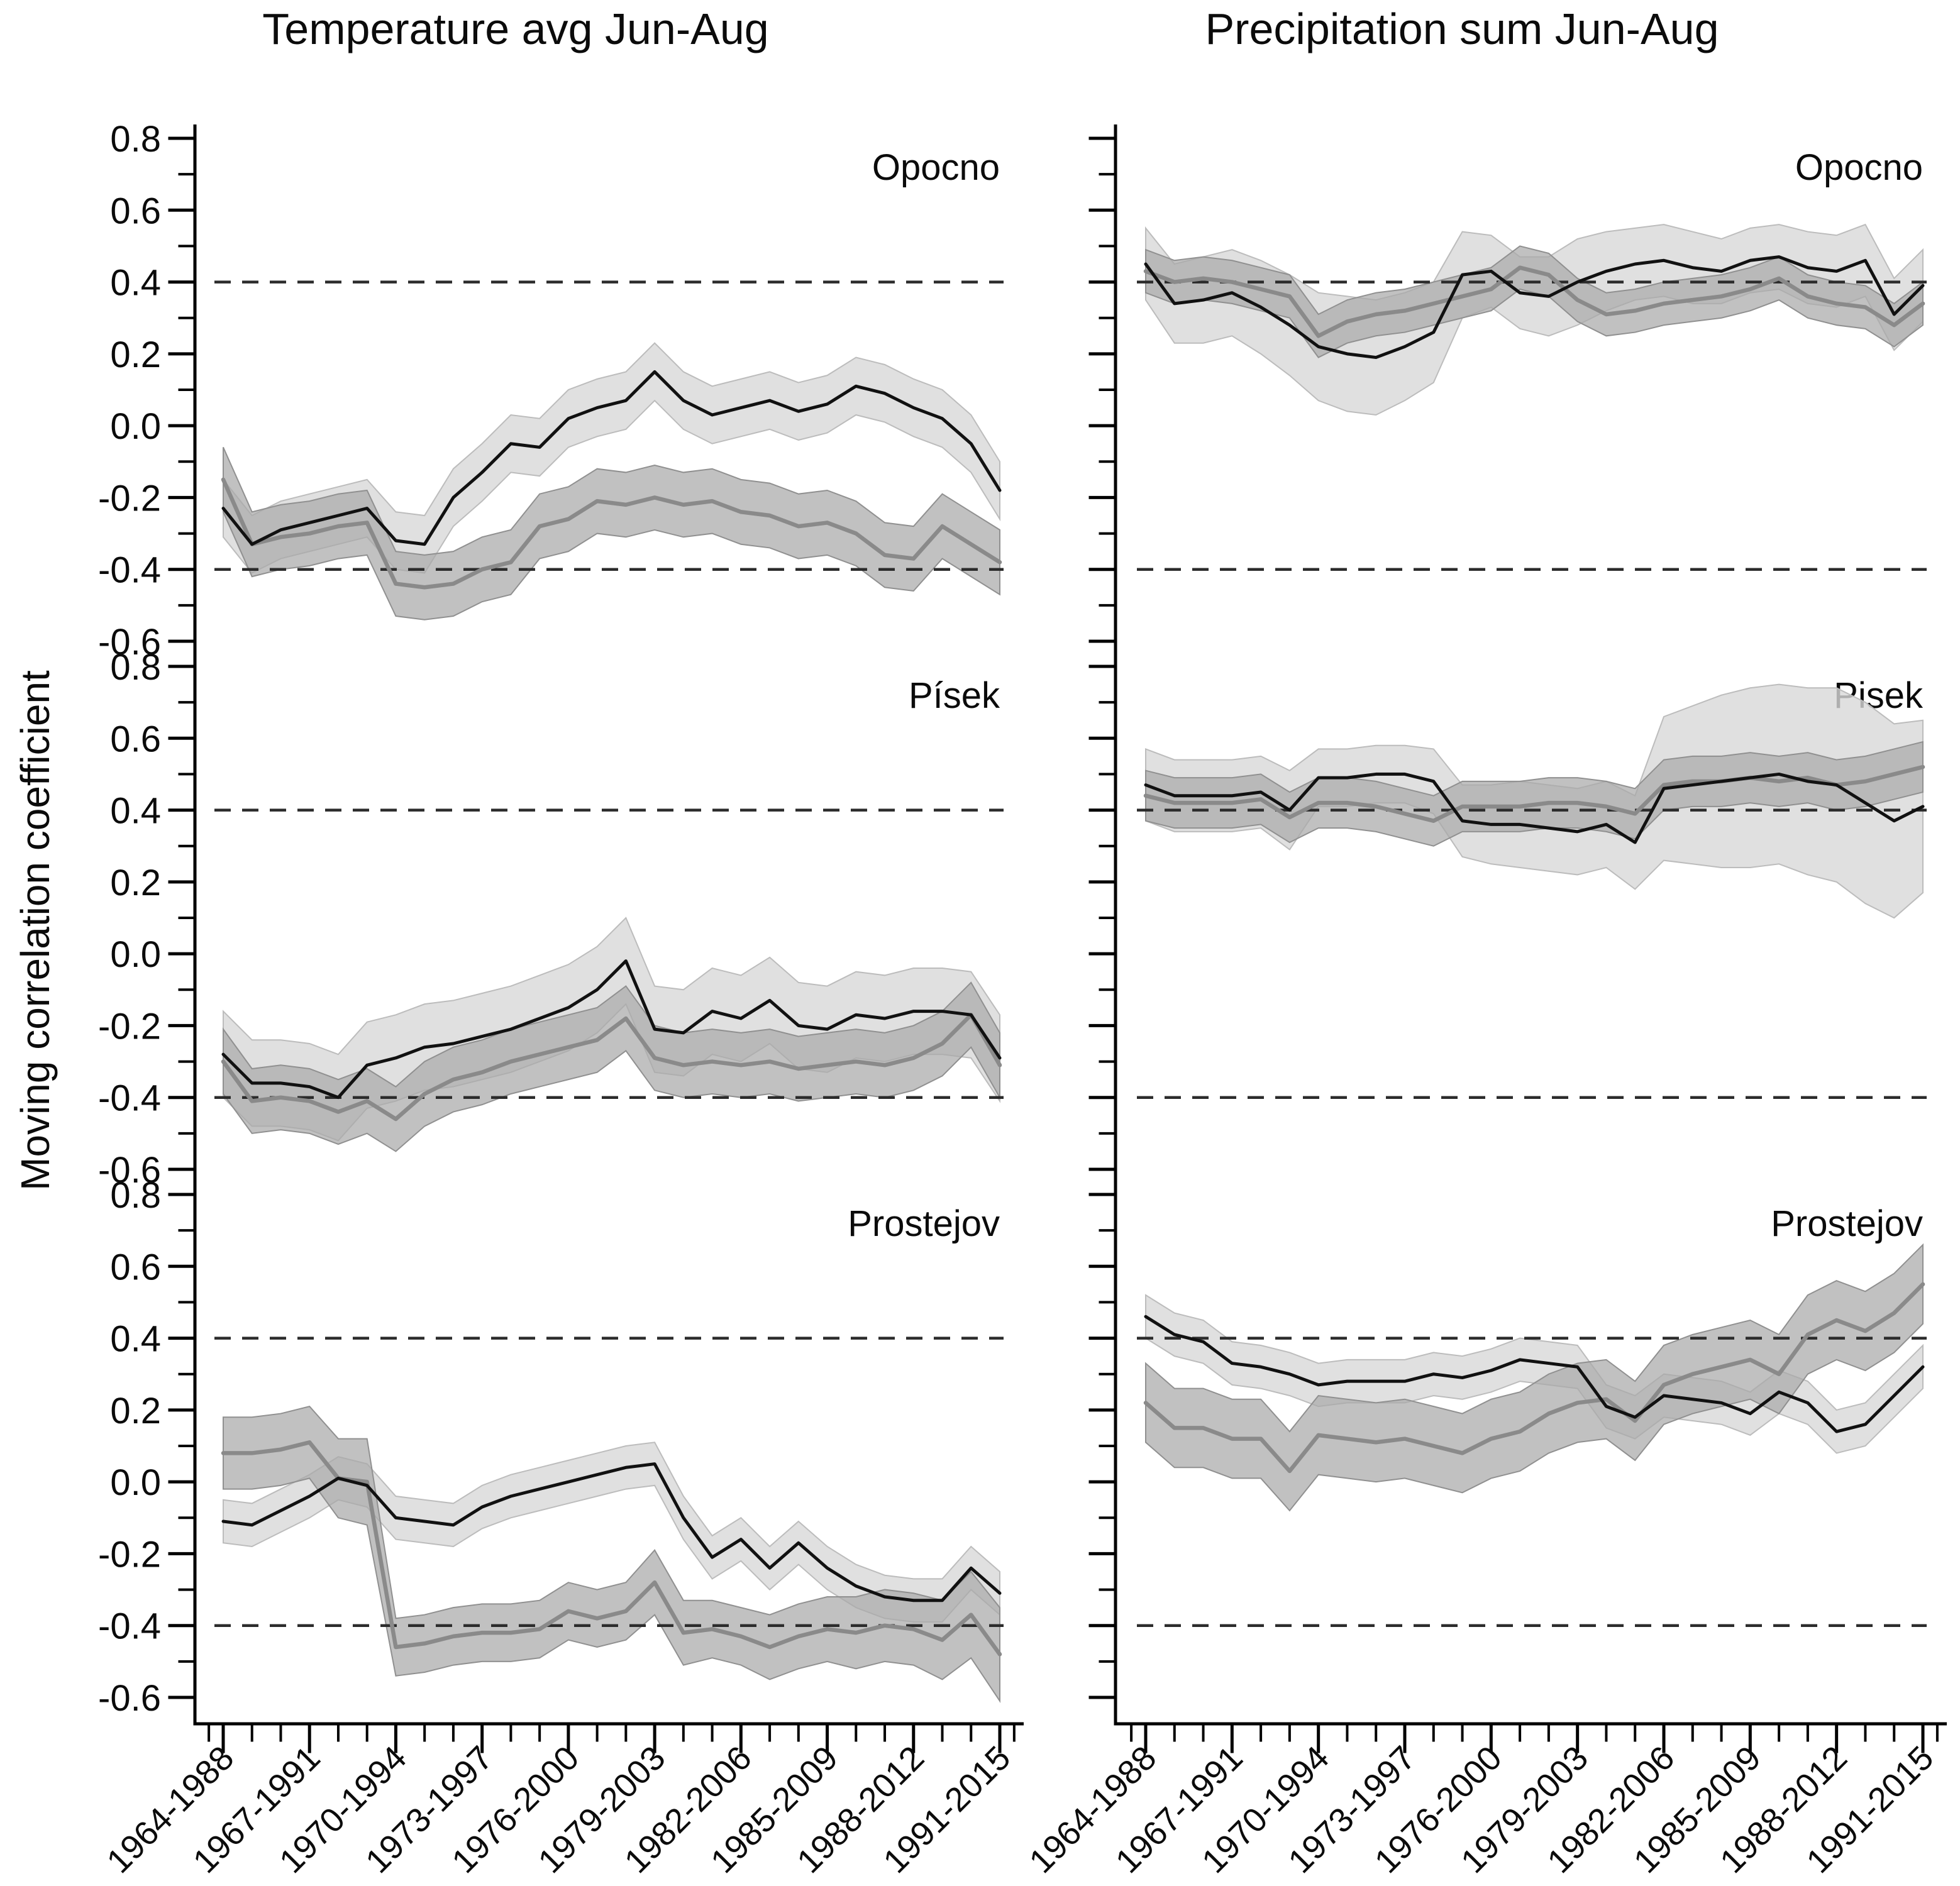 This screenshot has width=1960, height=1886. Describe the element at coordinates (515, 28) in the screenshot. I see `column-title-temperature: Temperature avg Jun-Aug` at that location.